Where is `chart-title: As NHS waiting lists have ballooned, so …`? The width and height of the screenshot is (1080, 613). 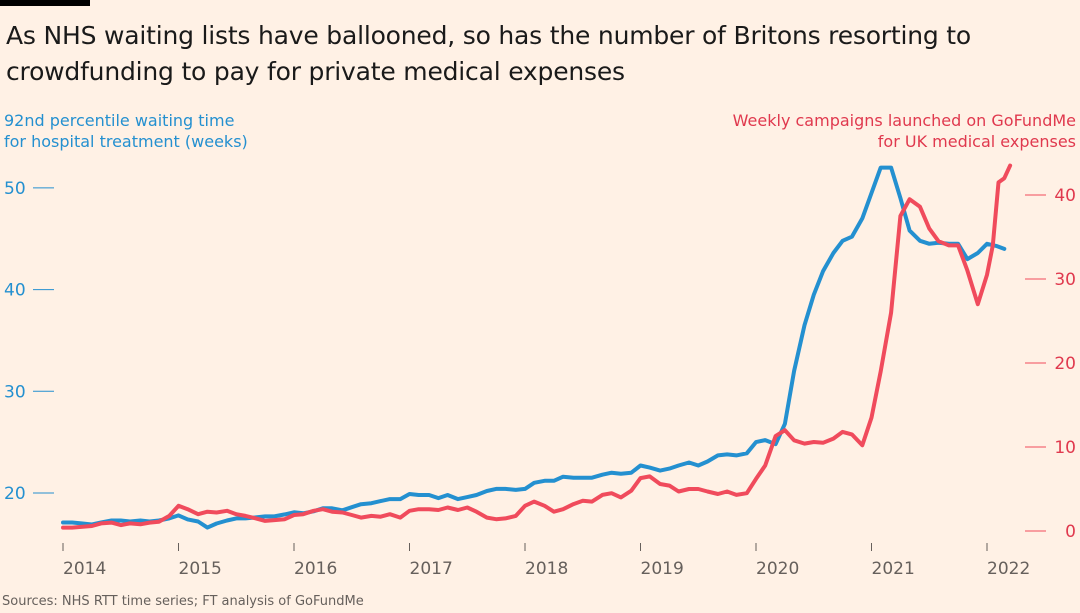 chart-title: As NHS waiting lists have ballooned, so … is located at coordinates (488, 53).